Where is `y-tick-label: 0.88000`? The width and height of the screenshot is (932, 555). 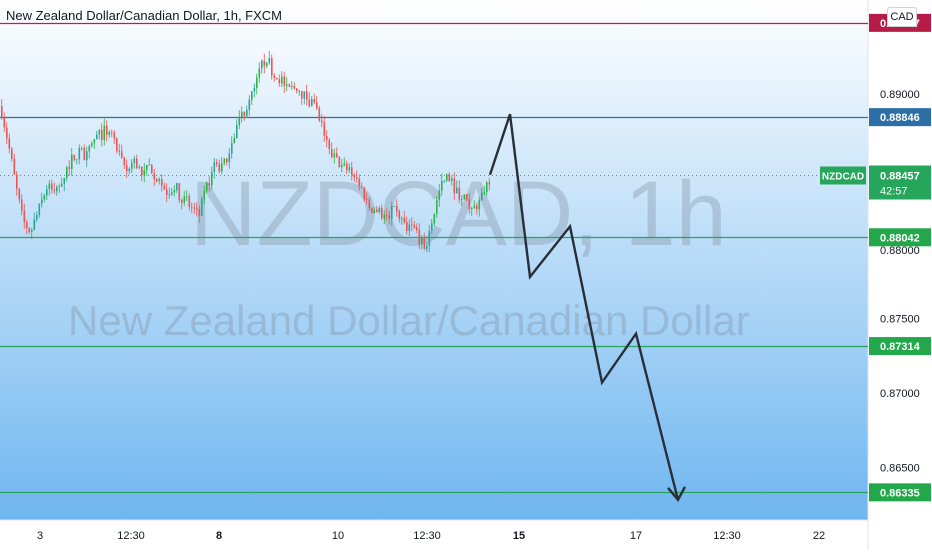
y-tick-label: 0.88000 is located at coordinates (900, 251).